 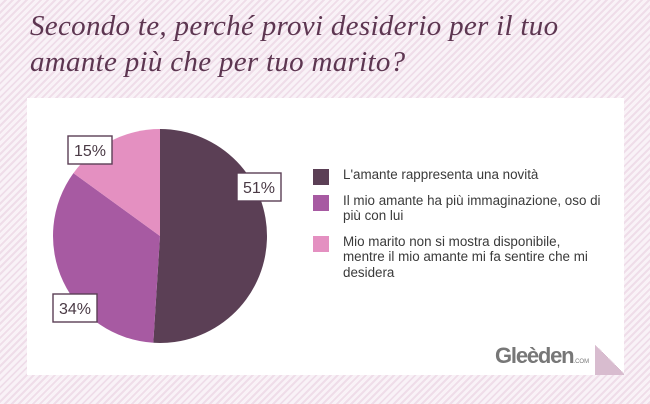 I want to click on value-label-text-3: 15%, so click(x=90, y=151).